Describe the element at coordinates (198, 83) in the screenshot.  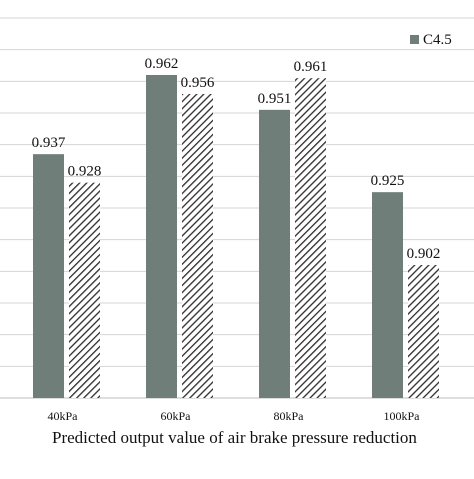
I see `data-label: 0.956` at that location.